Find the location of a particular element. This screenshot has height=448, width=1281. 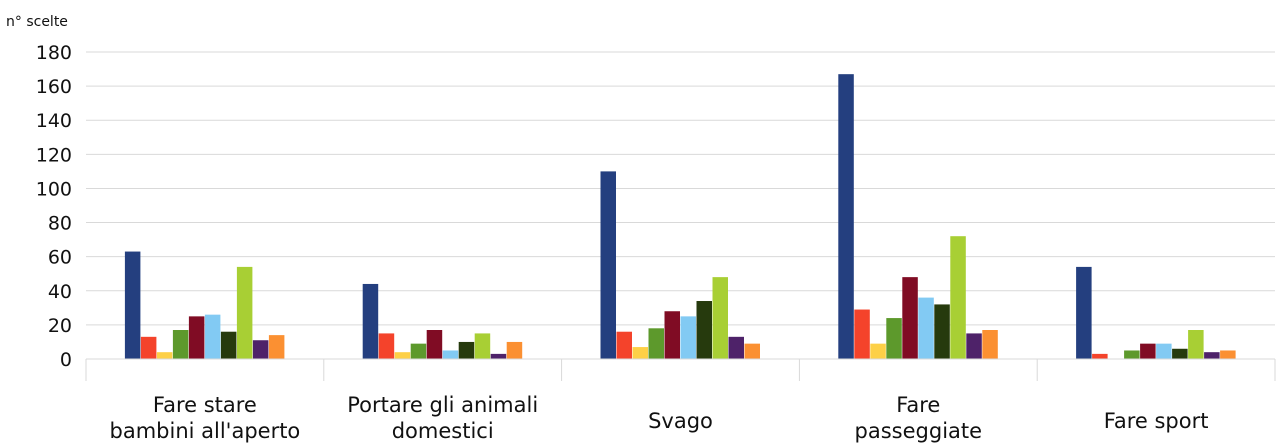

y-tick-label: 120 is located at coordinates (54, 155).